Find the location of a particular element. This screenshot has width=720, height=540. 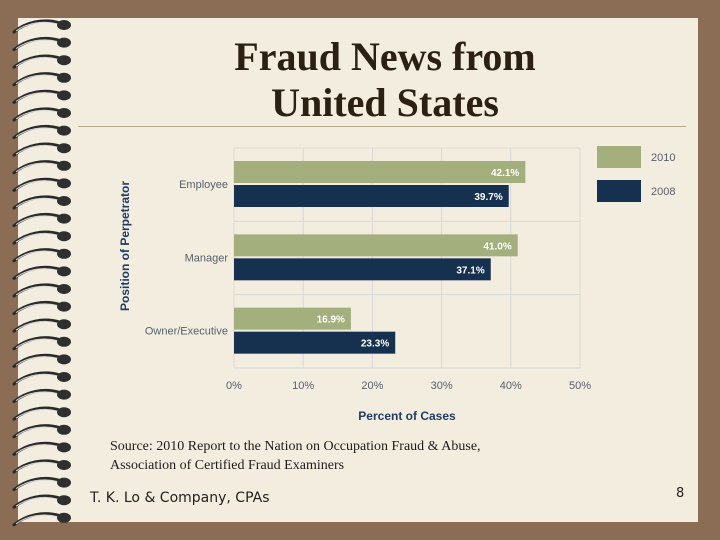

legend-label: 2010 is located at coordinates (663, 158).